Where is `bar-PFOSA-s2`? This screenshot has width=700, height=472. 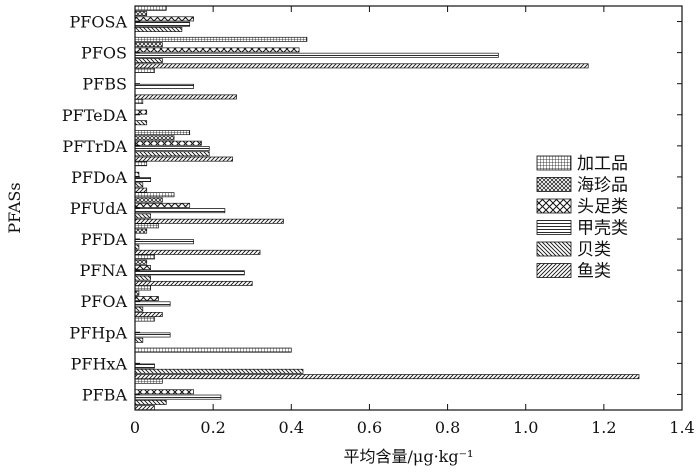
bar-PFOSA-s2 is located at coordinates (164, 19).